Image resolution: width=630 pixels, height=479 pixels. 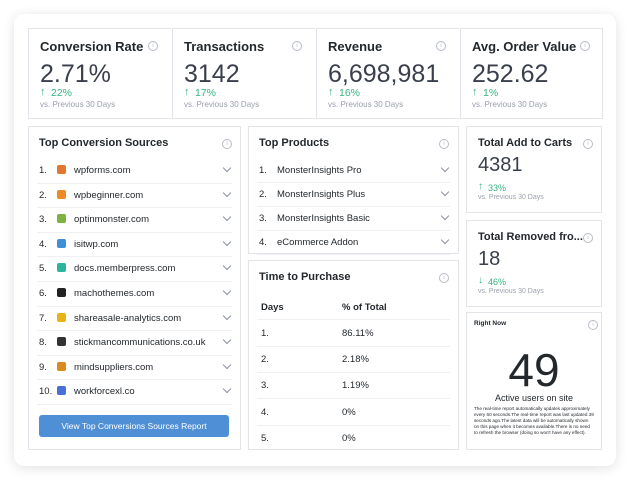 What do you see at coordinates (111, 220) in the screenshot?
I see `source-site: optinmonster.com` at bounding box center [111, 220].